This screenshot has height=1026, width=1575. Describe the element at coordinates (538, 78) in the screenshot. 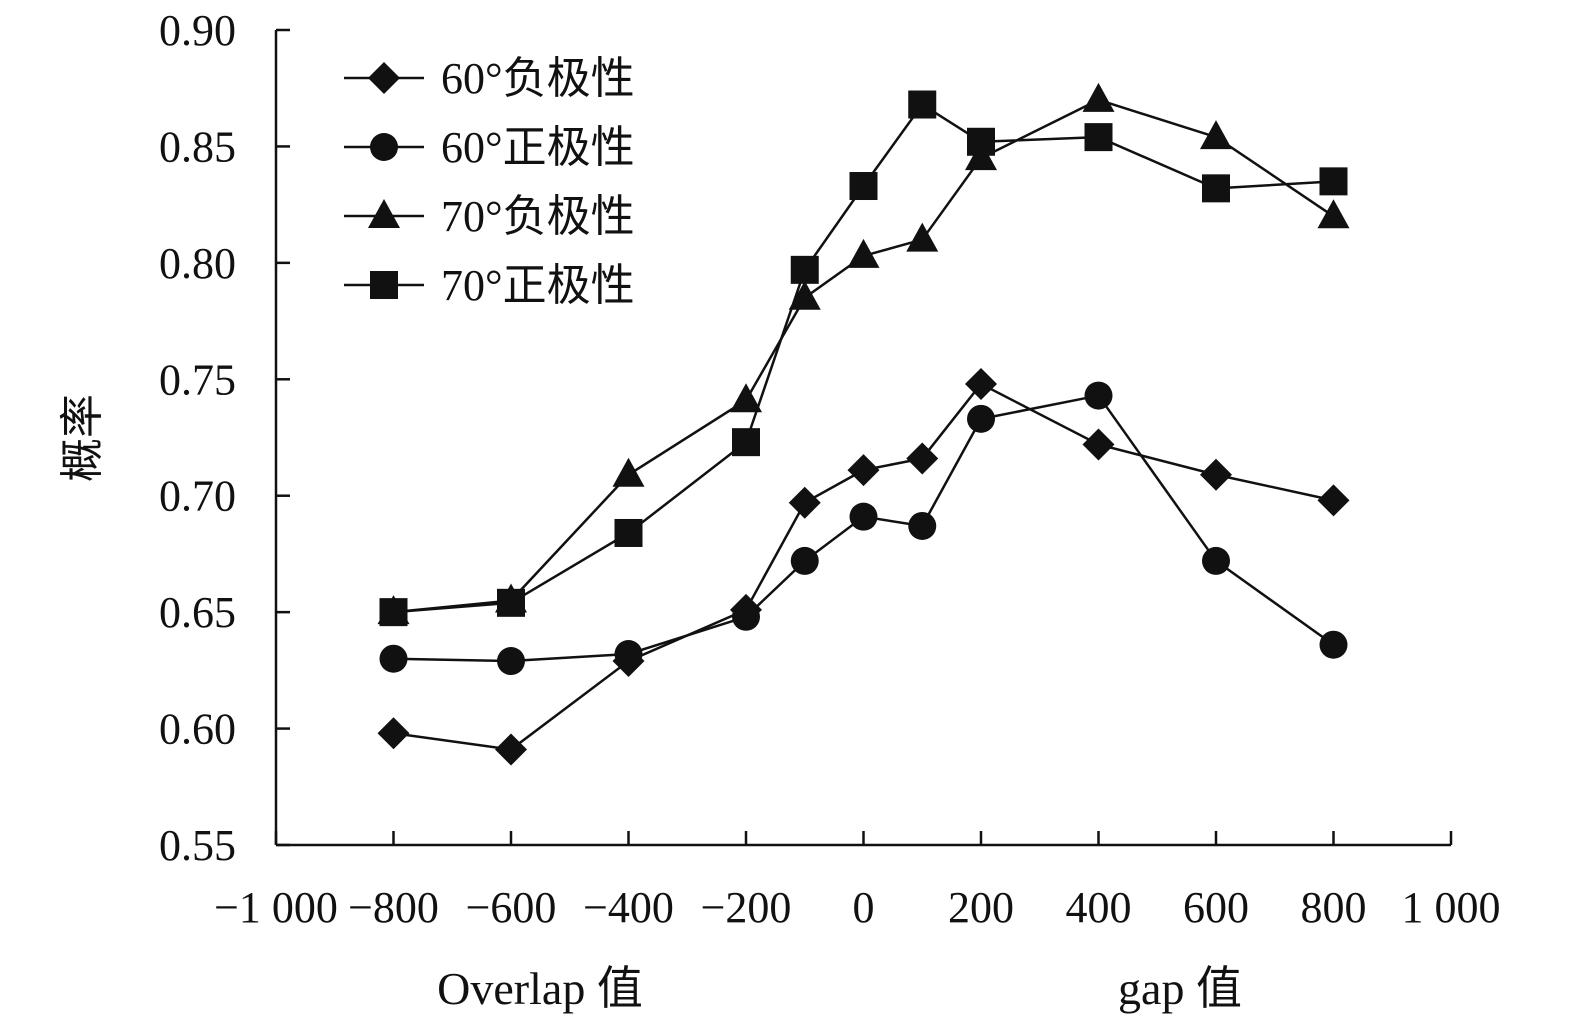

I see `legend-label: 60°负极性` at that location.